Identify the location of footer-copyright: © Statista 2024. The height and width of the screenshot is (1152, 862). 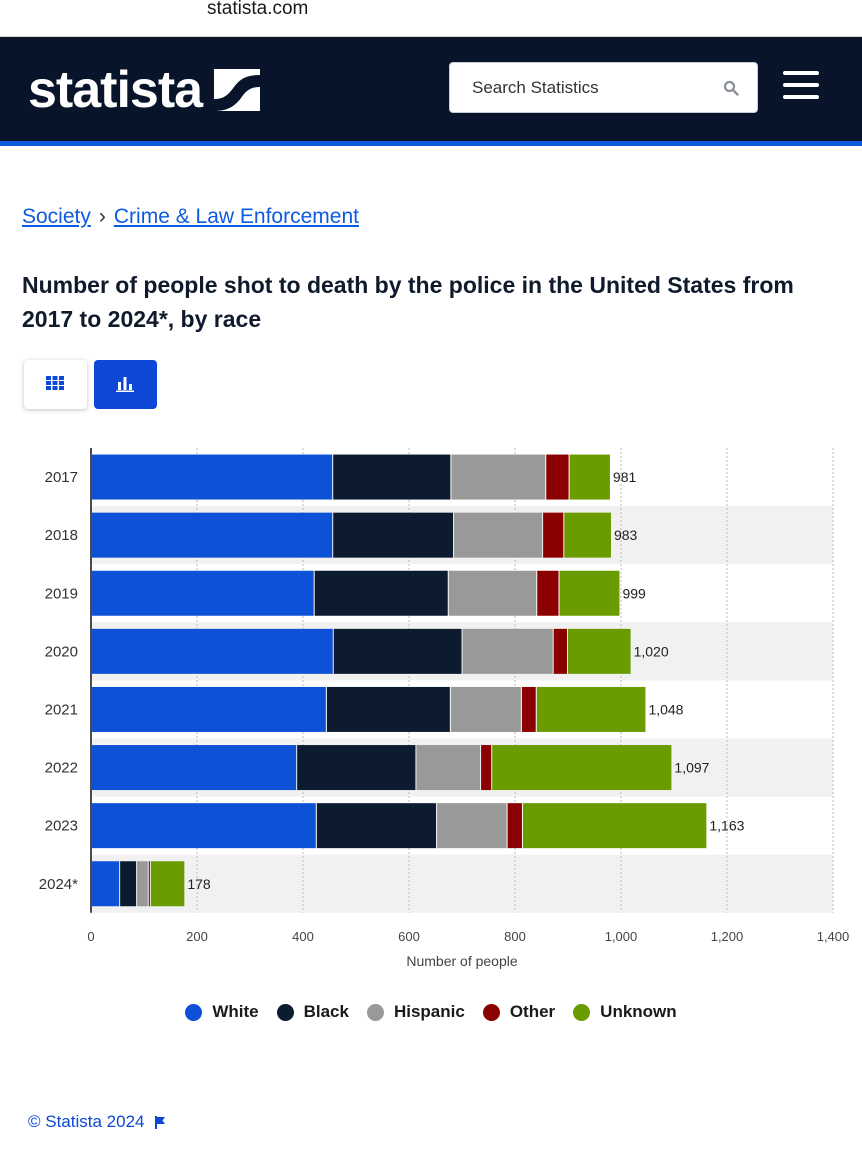
(97, 1122).